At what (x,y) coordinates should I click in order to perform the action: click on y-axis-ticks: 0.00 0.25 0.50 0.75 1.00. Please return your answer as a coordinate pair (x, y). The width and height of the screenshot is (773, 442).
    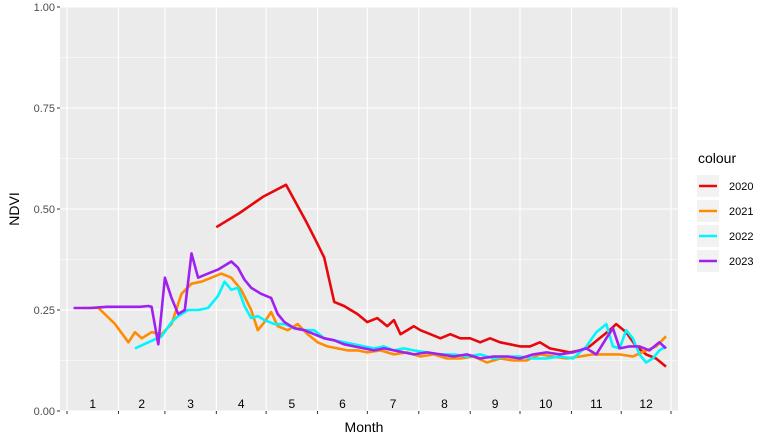
    Looking at the image, I should click on (47, 210).